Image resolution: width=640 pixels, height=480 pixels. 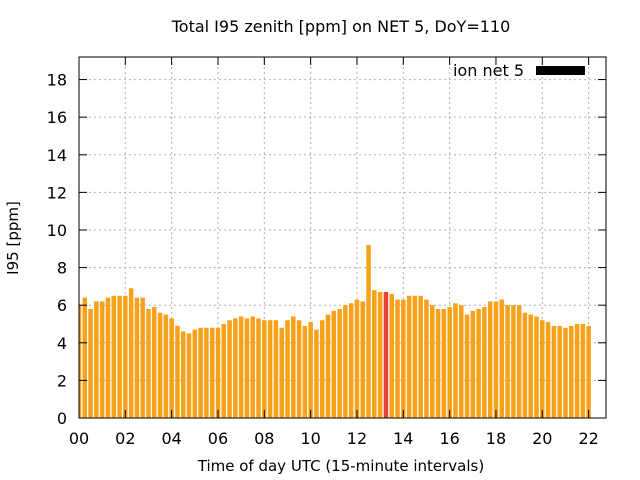 I want to click on y-axis-label: I95 [ppm], so click(x=13, y=238).